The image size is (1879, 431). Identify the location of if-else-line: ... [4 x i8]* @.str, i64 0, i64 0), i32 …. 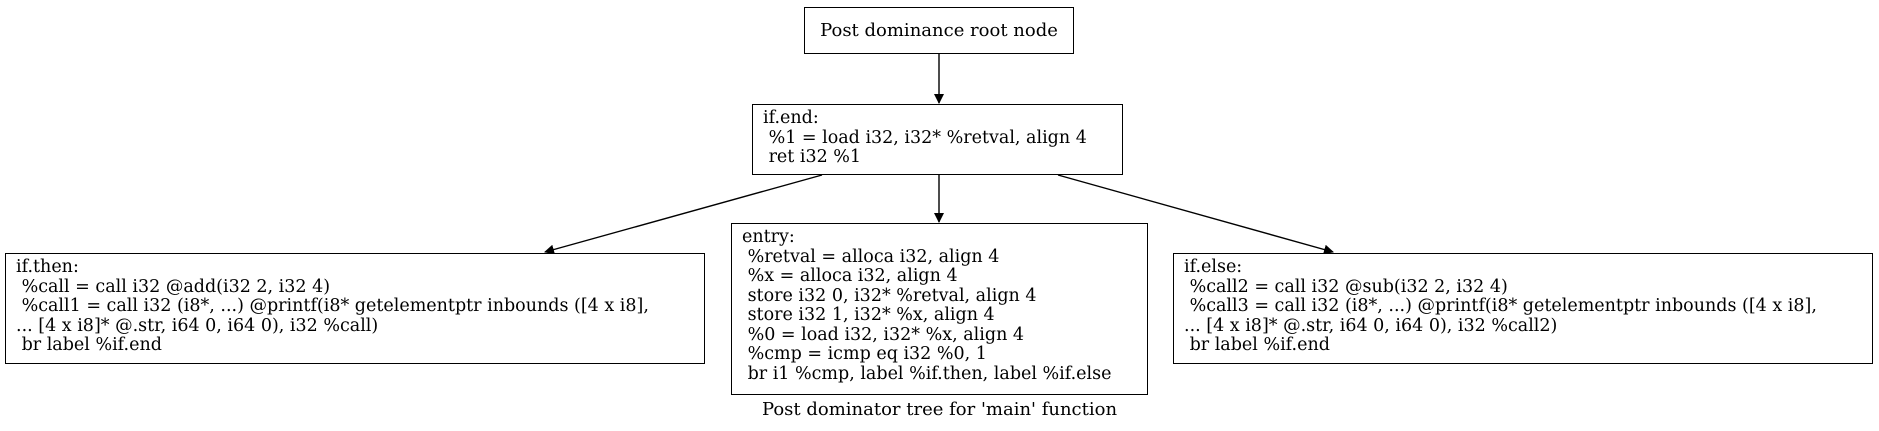
(1371, 325).